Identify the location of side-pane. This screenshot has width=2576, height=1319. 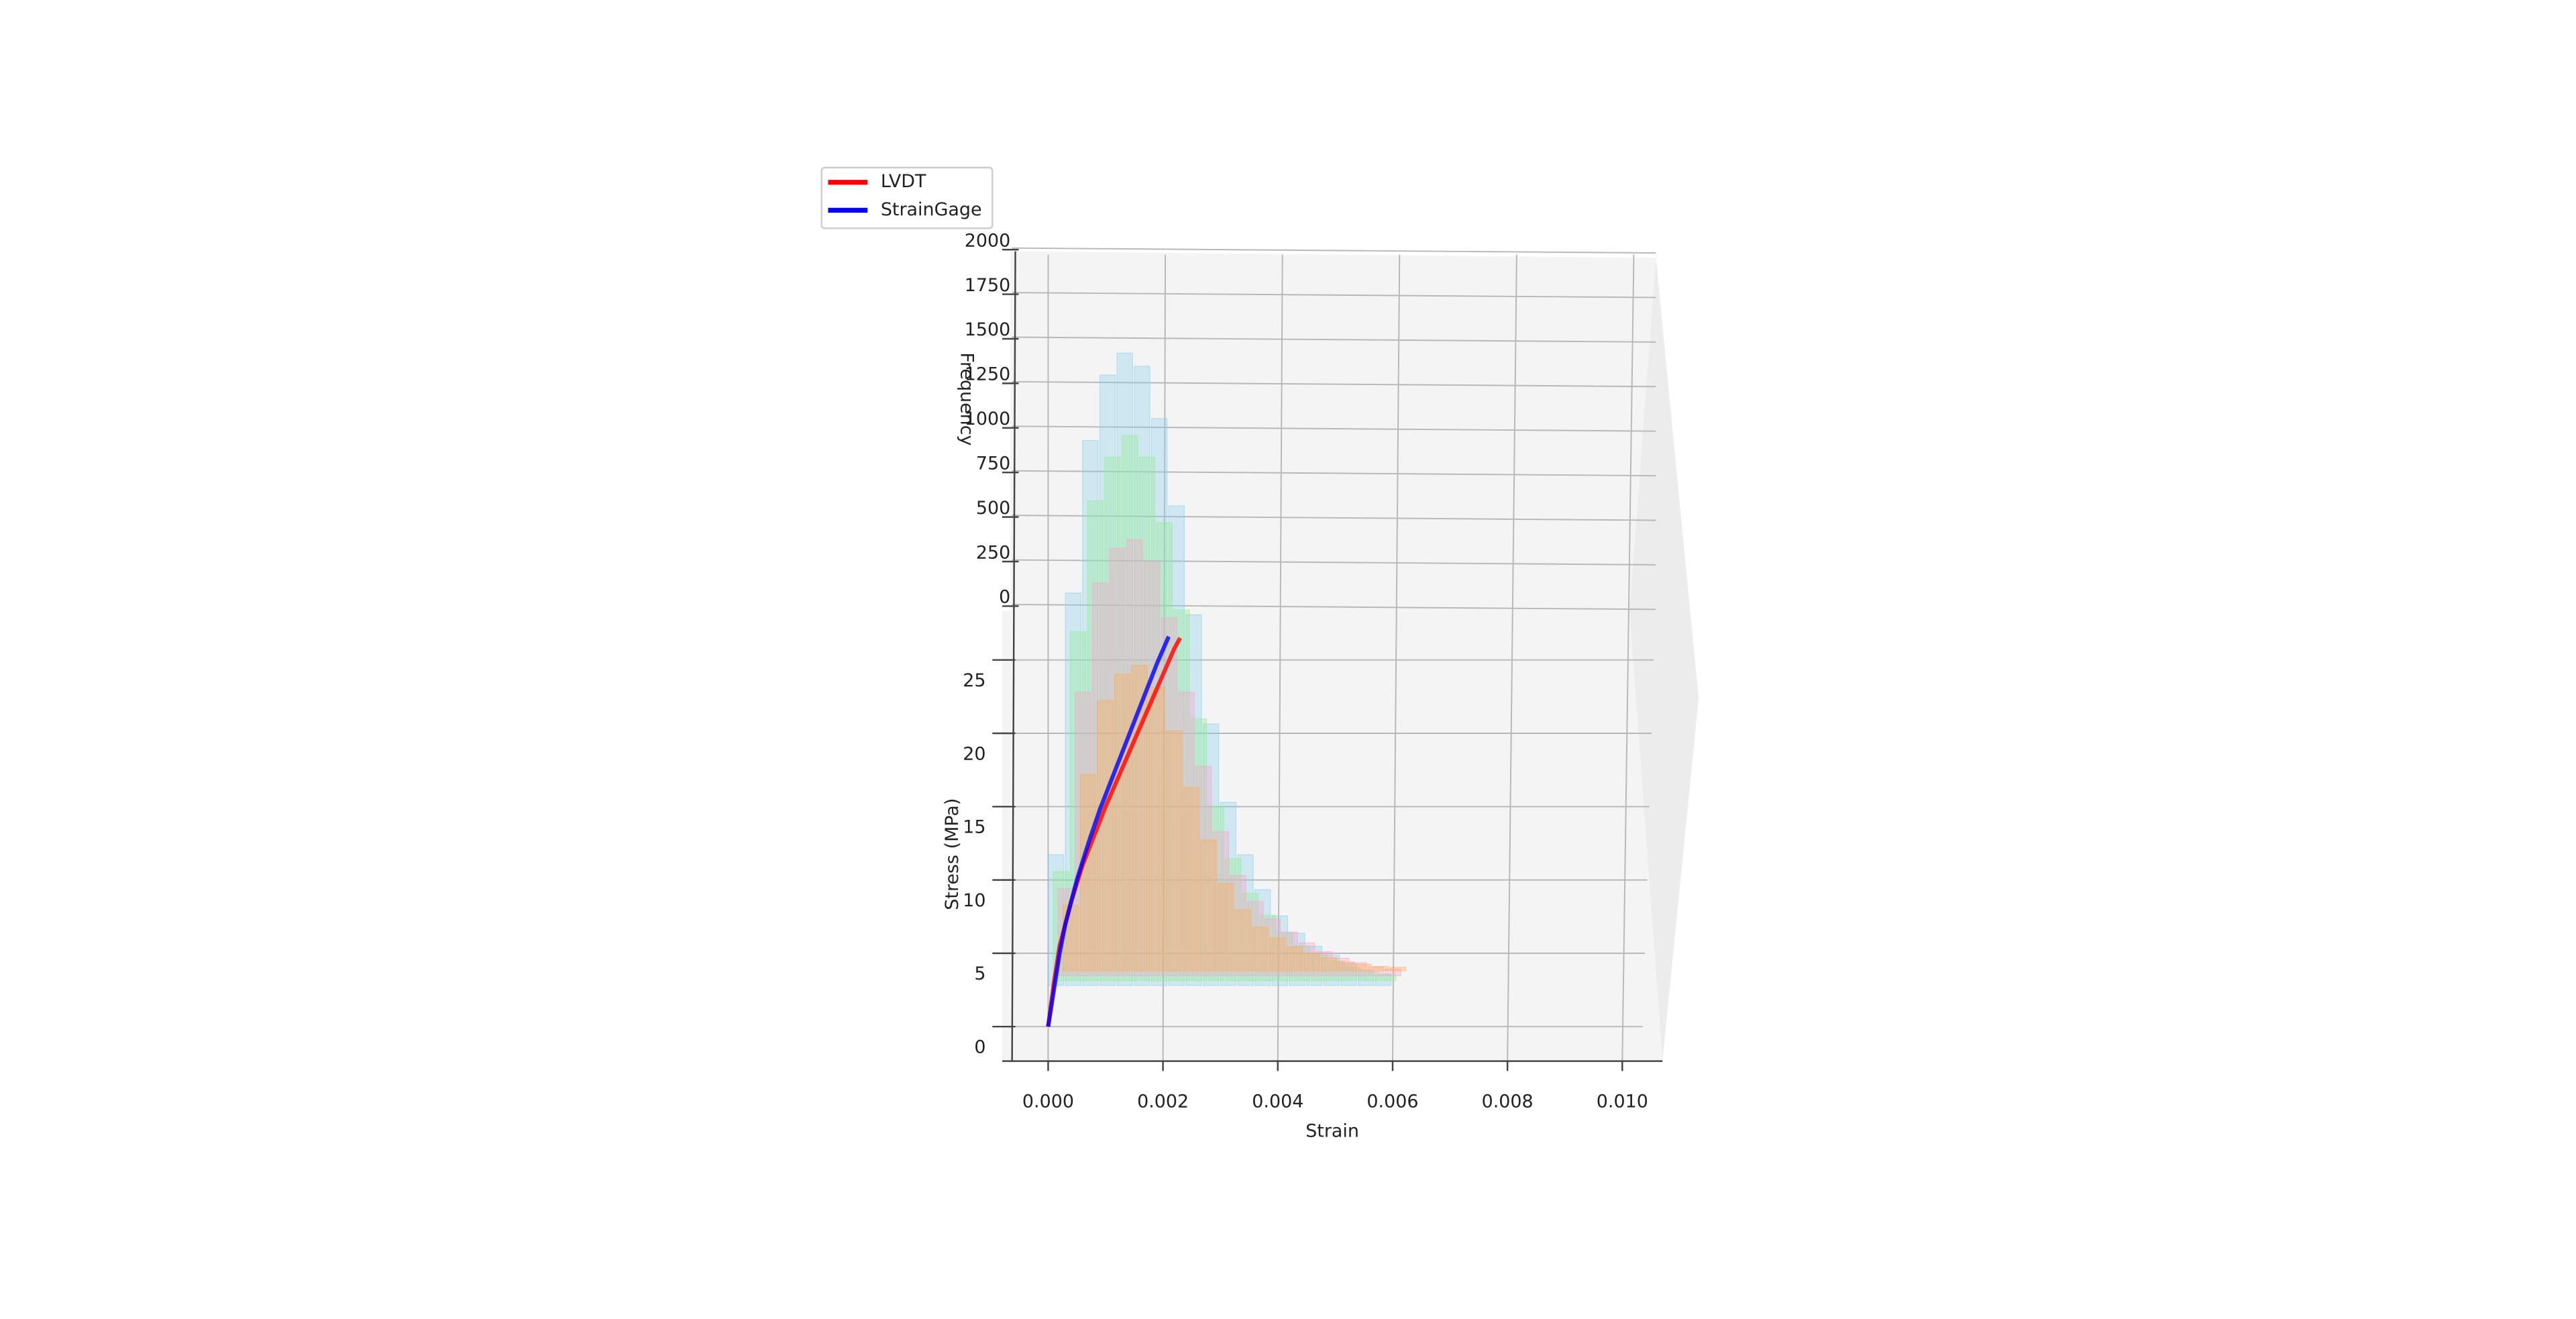
(1664, 659).